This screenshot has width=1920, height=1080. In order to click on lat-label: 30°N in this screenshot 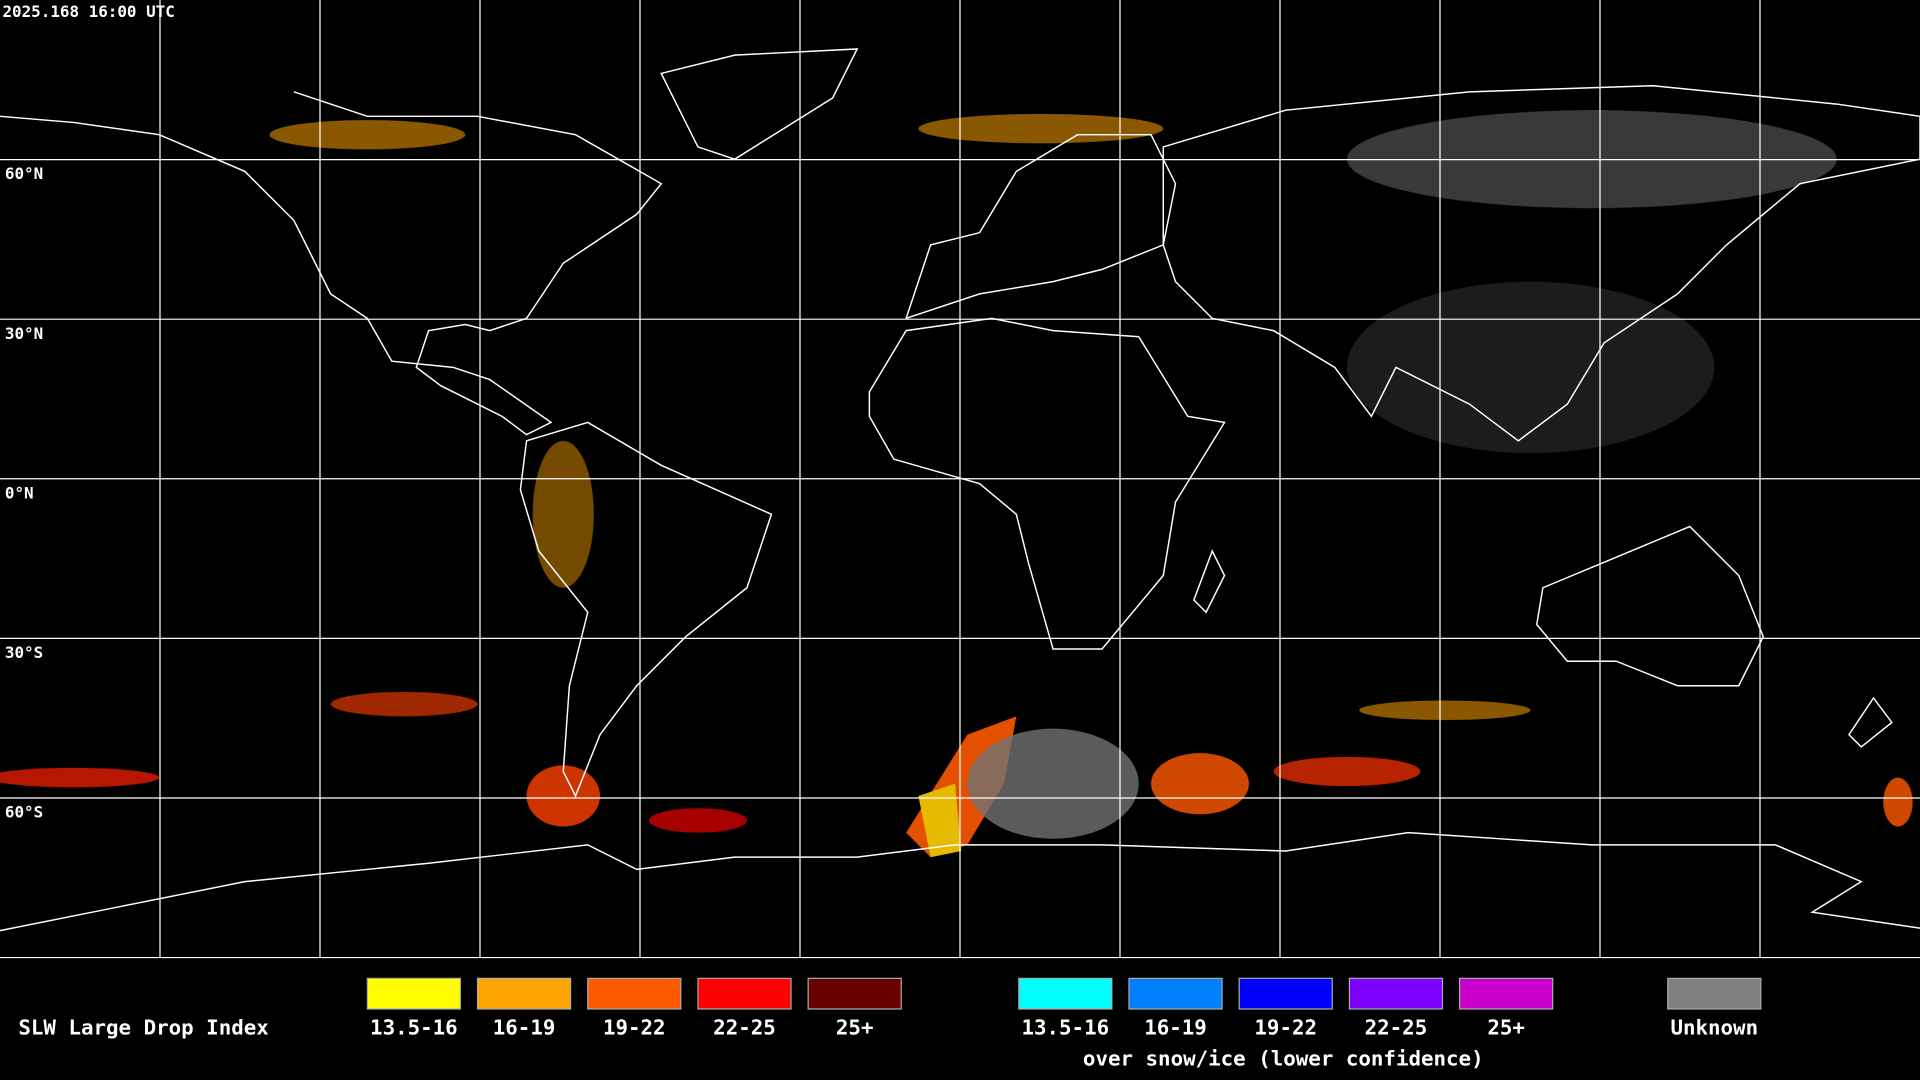, I will do `click(24, 333)`.